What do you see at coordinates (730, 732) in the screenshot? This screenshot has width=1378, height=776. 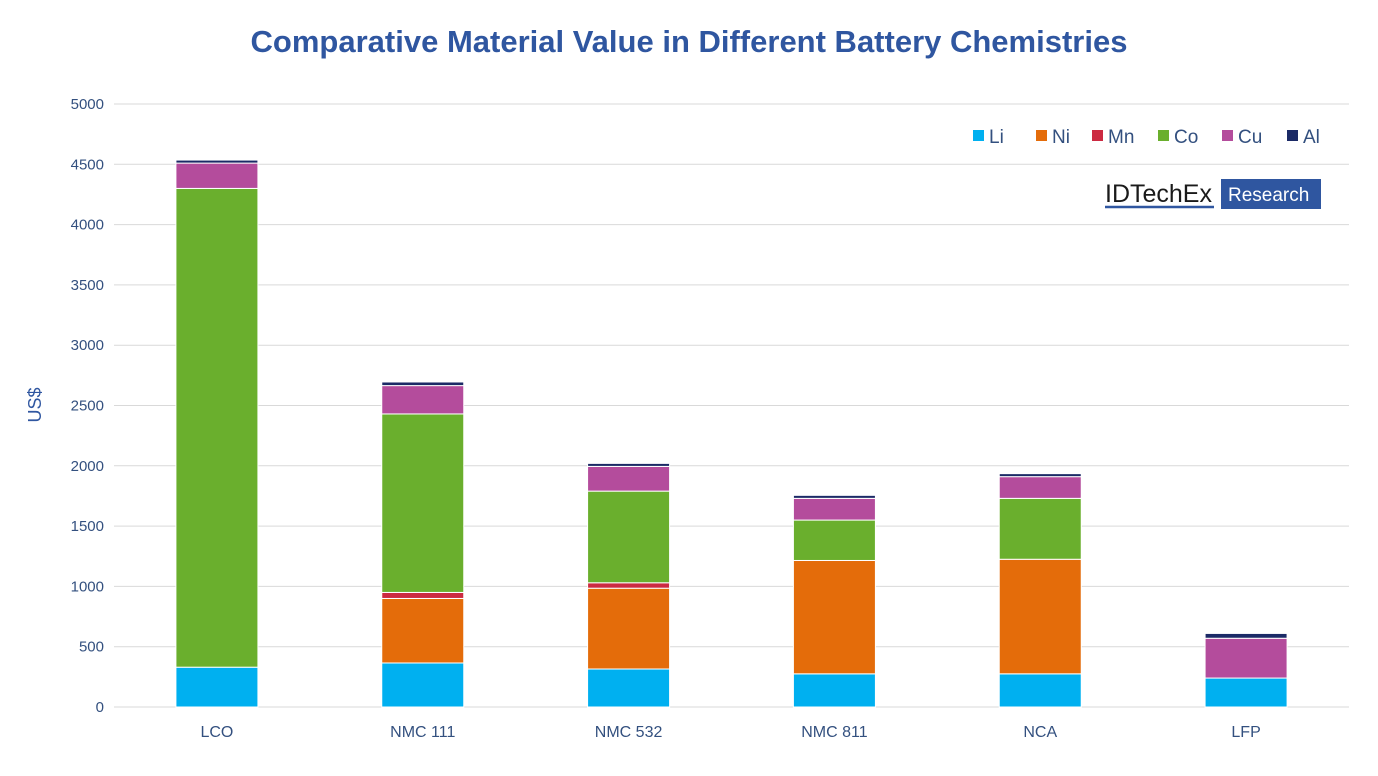 I see `x-axis-ticks: LCO NMC 111 NMC 532 NMC 811 NCA LFP` at bounding box center [730, 732].